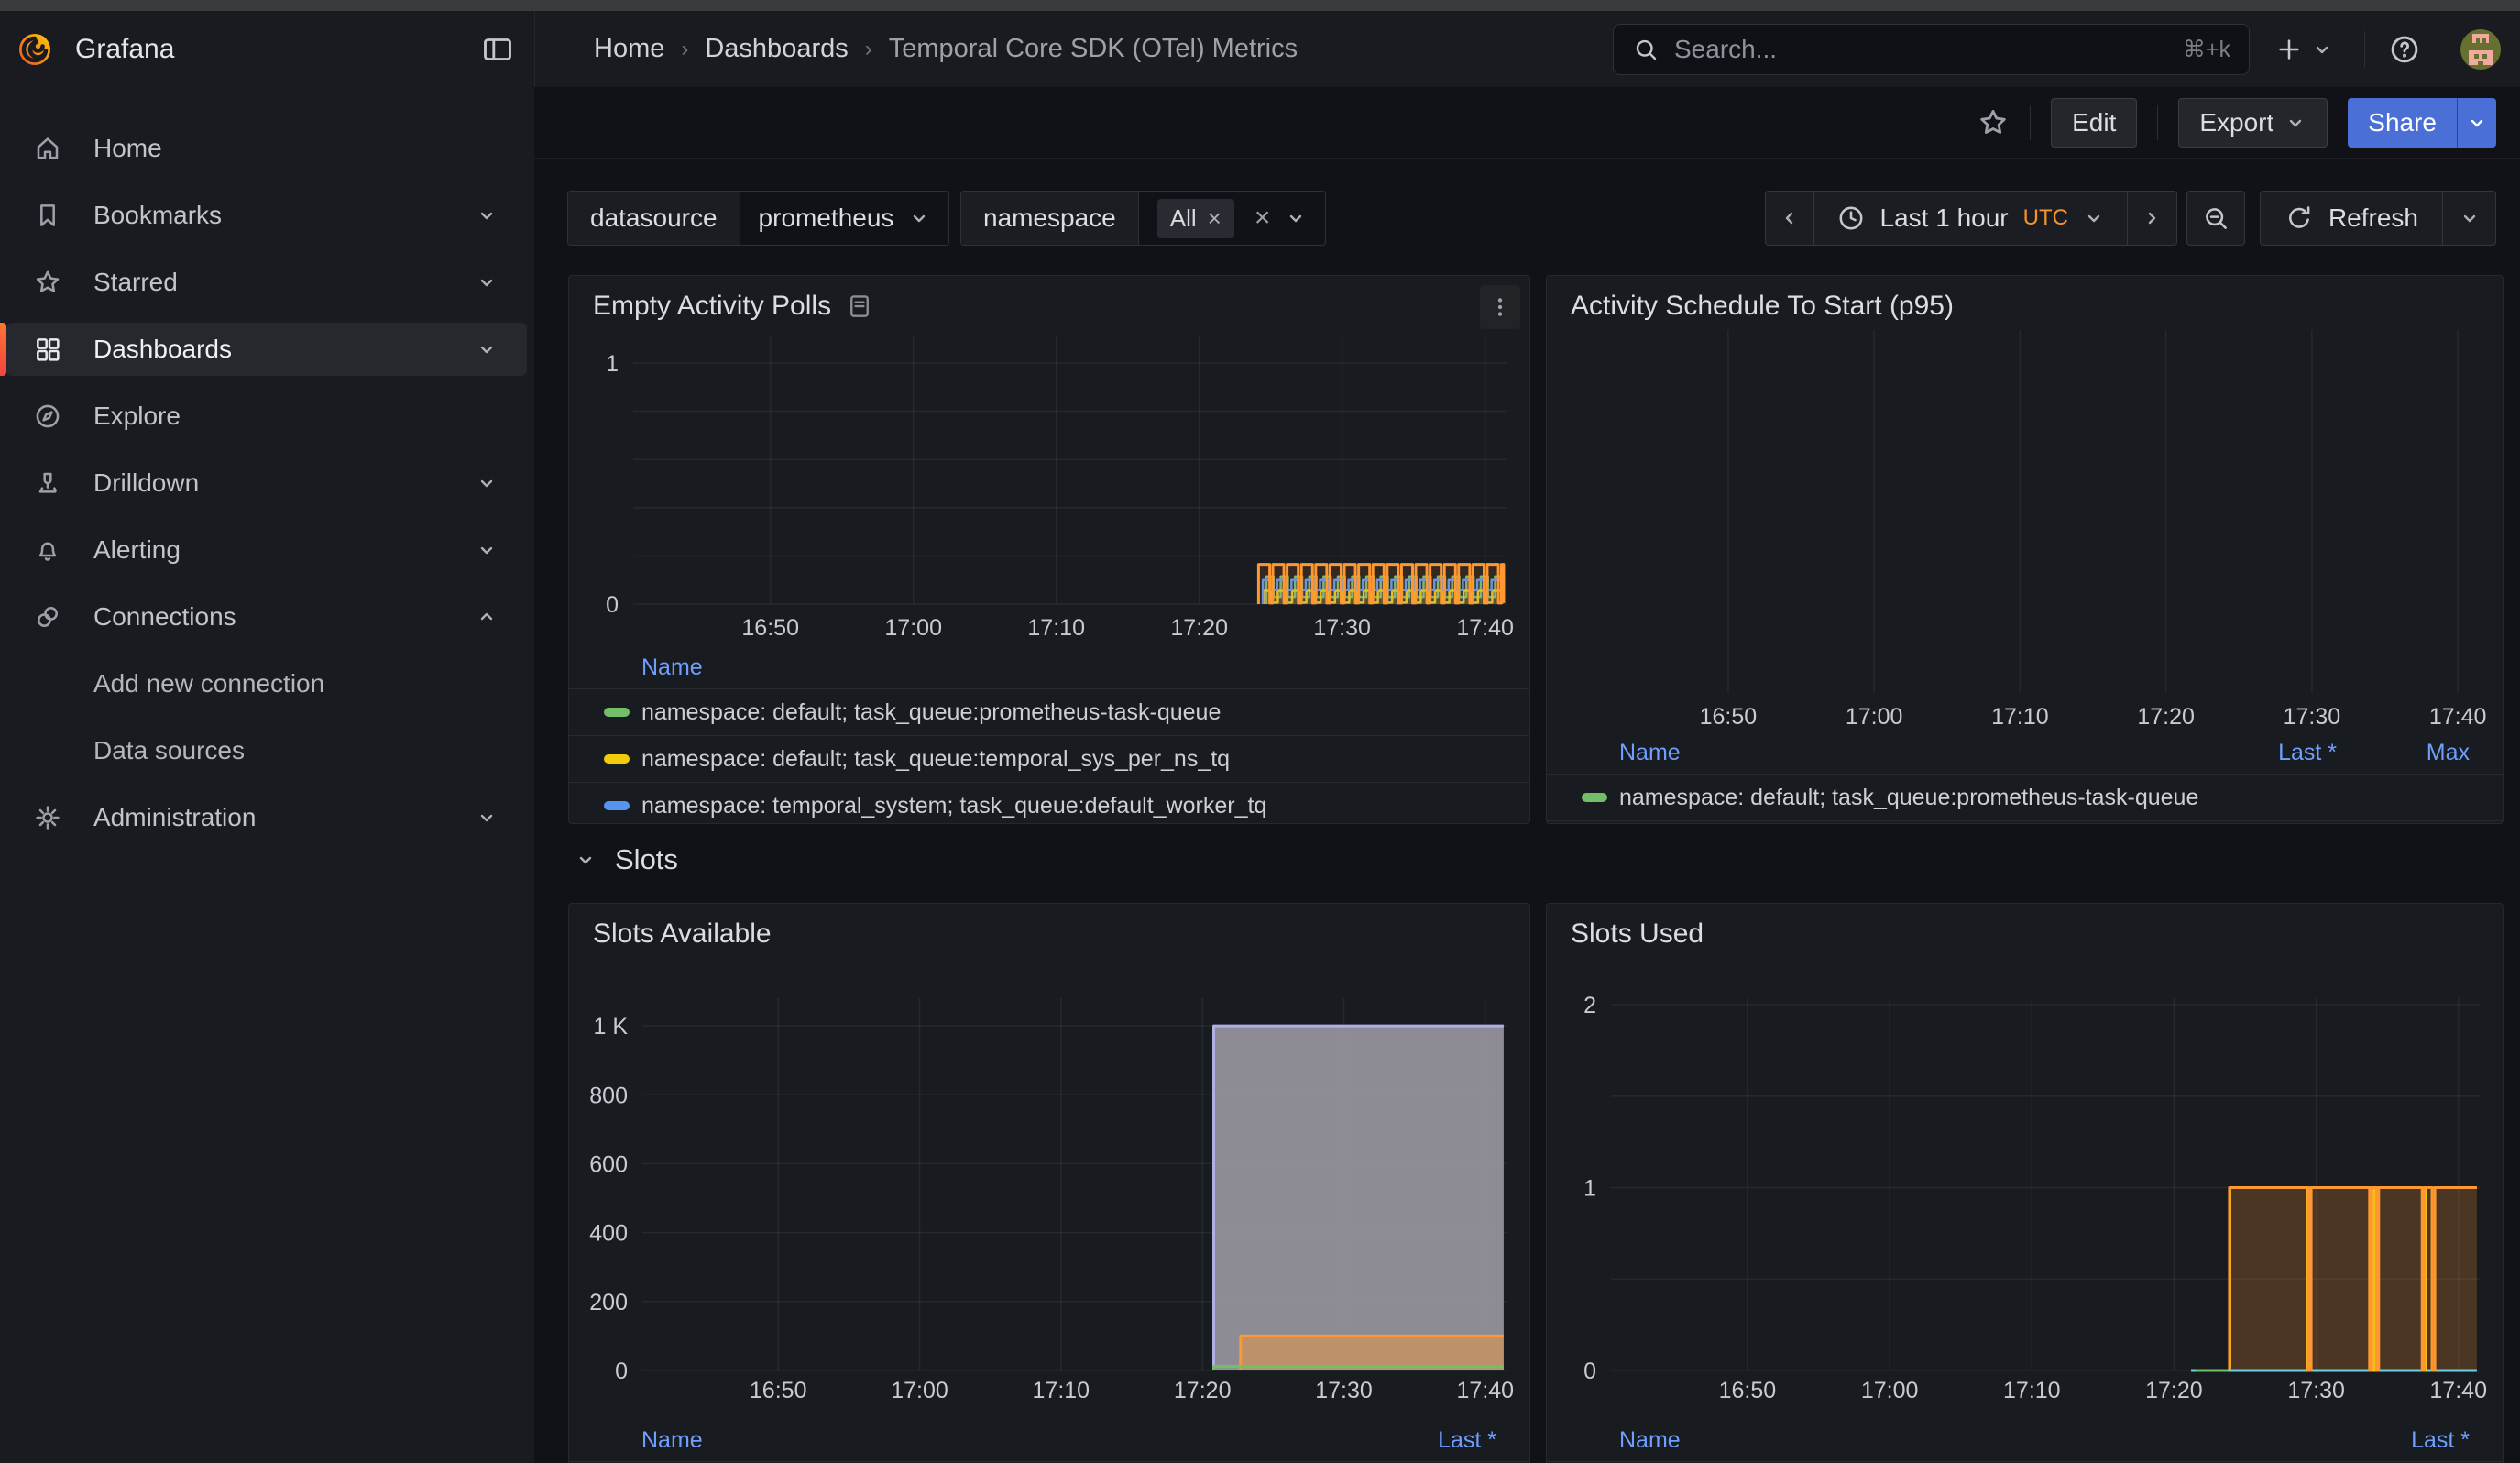 This screenshot has height=1463, width=2520. Describe the element at coordinates (266, 617) in the screenshot. I see `sidebar-item-connections: Connections` at that location.